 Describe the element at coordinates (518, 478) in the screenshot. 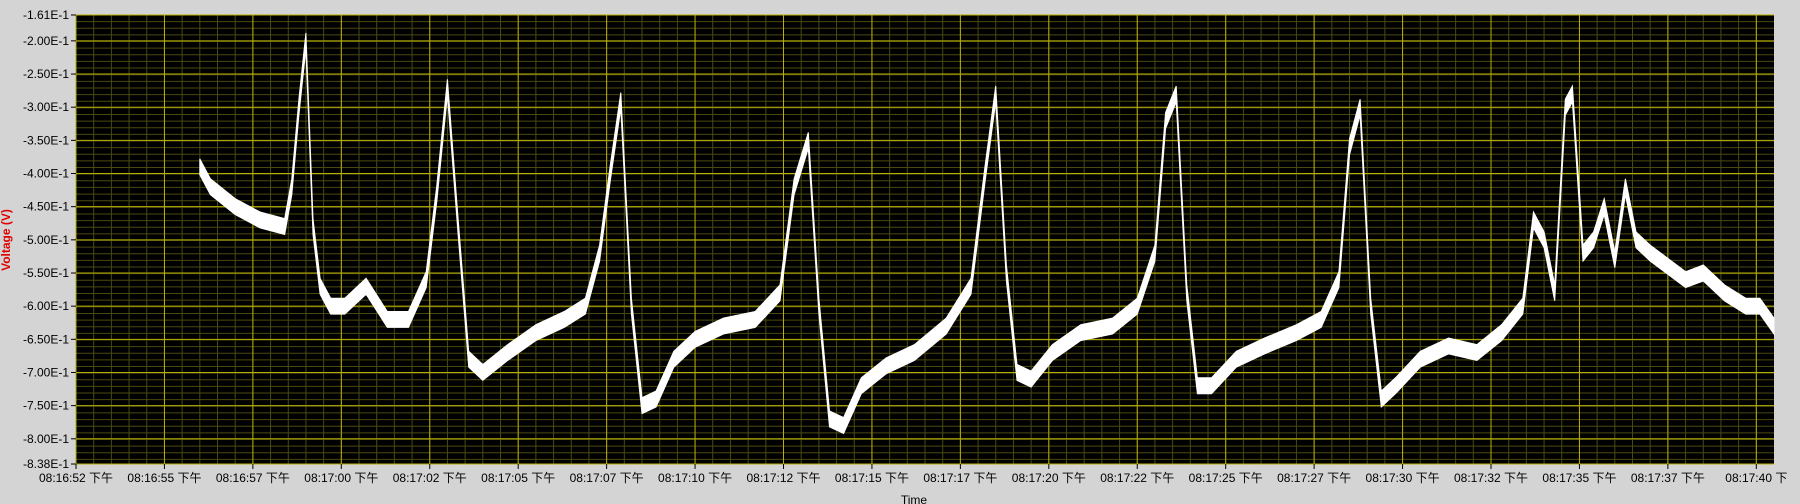

I see `x-tick-label: 08:17:05 下午` at that location.